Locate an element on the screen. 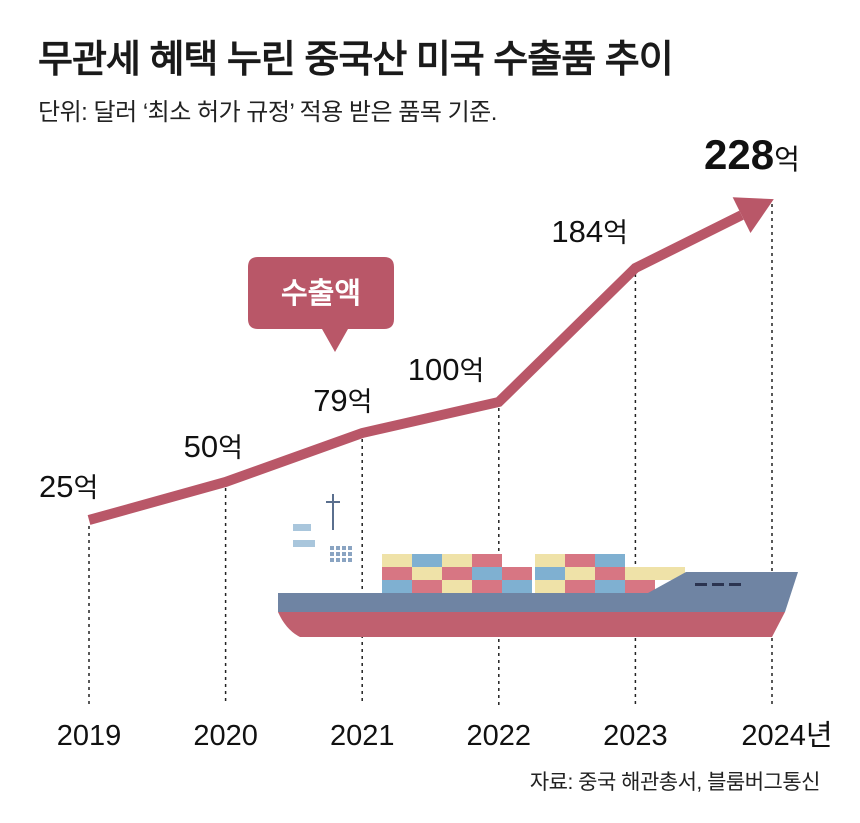 The width and height of the screenshot is (860, 823). data-label-value: 25 is located at coordinates (56, 486).